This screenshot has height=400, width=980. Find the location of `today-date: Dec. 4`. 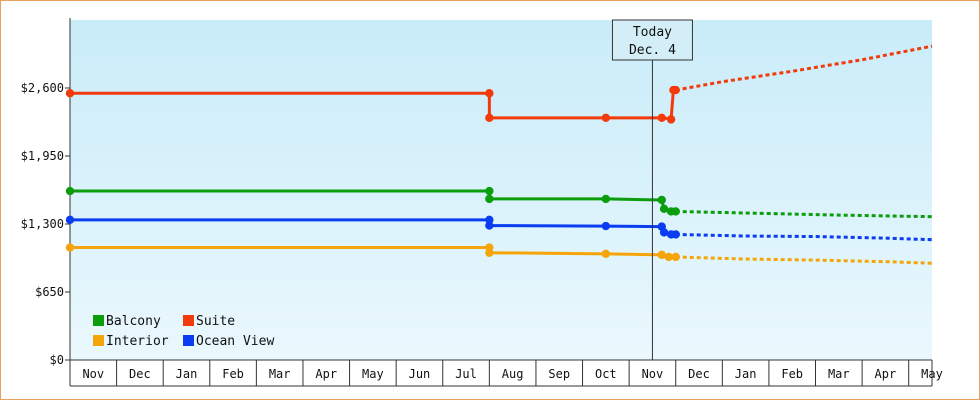

today-date: Dec. 4 is located at coordinates (652, 50).